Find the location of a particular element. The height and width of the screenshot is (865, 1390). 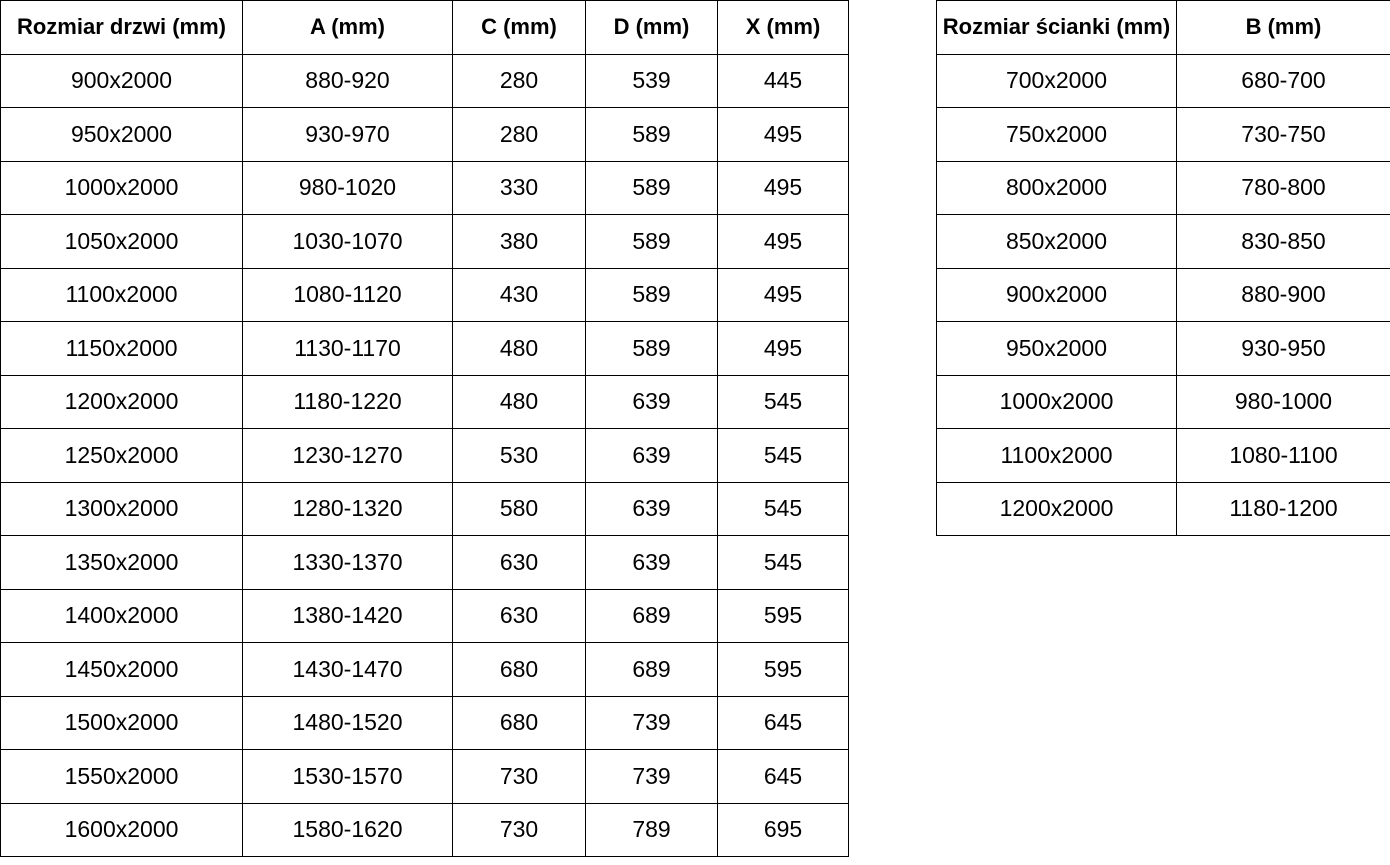

table-cell: 1430-1470 is located at coordinates (347, 669).